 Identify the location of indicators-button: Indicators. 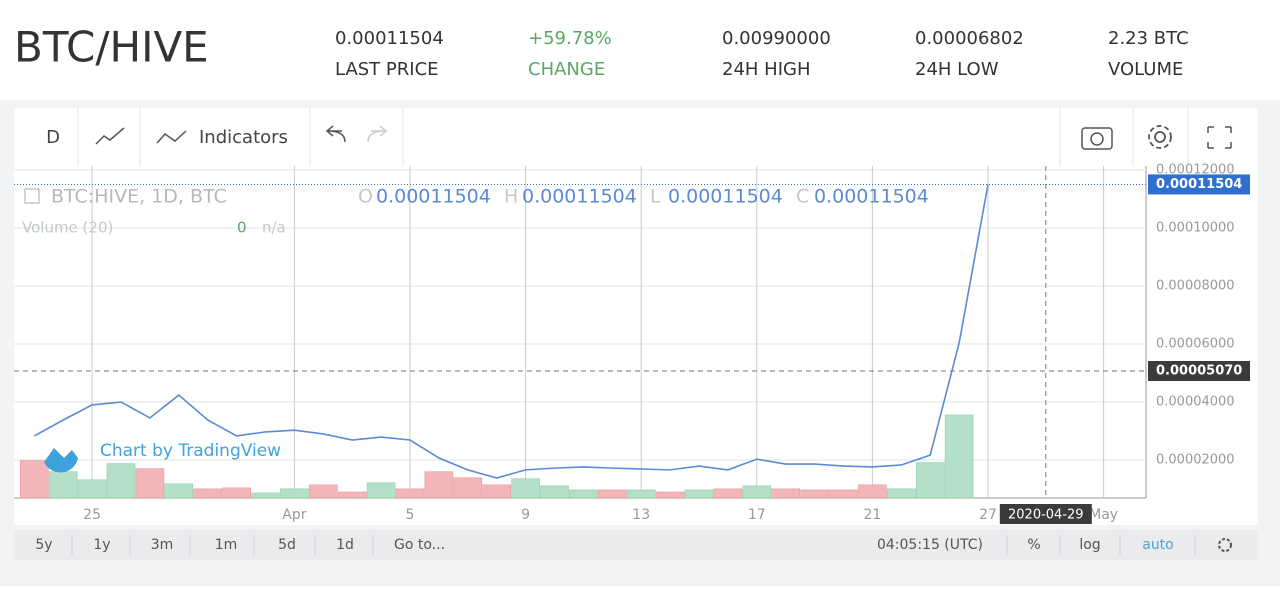
(243, 137).